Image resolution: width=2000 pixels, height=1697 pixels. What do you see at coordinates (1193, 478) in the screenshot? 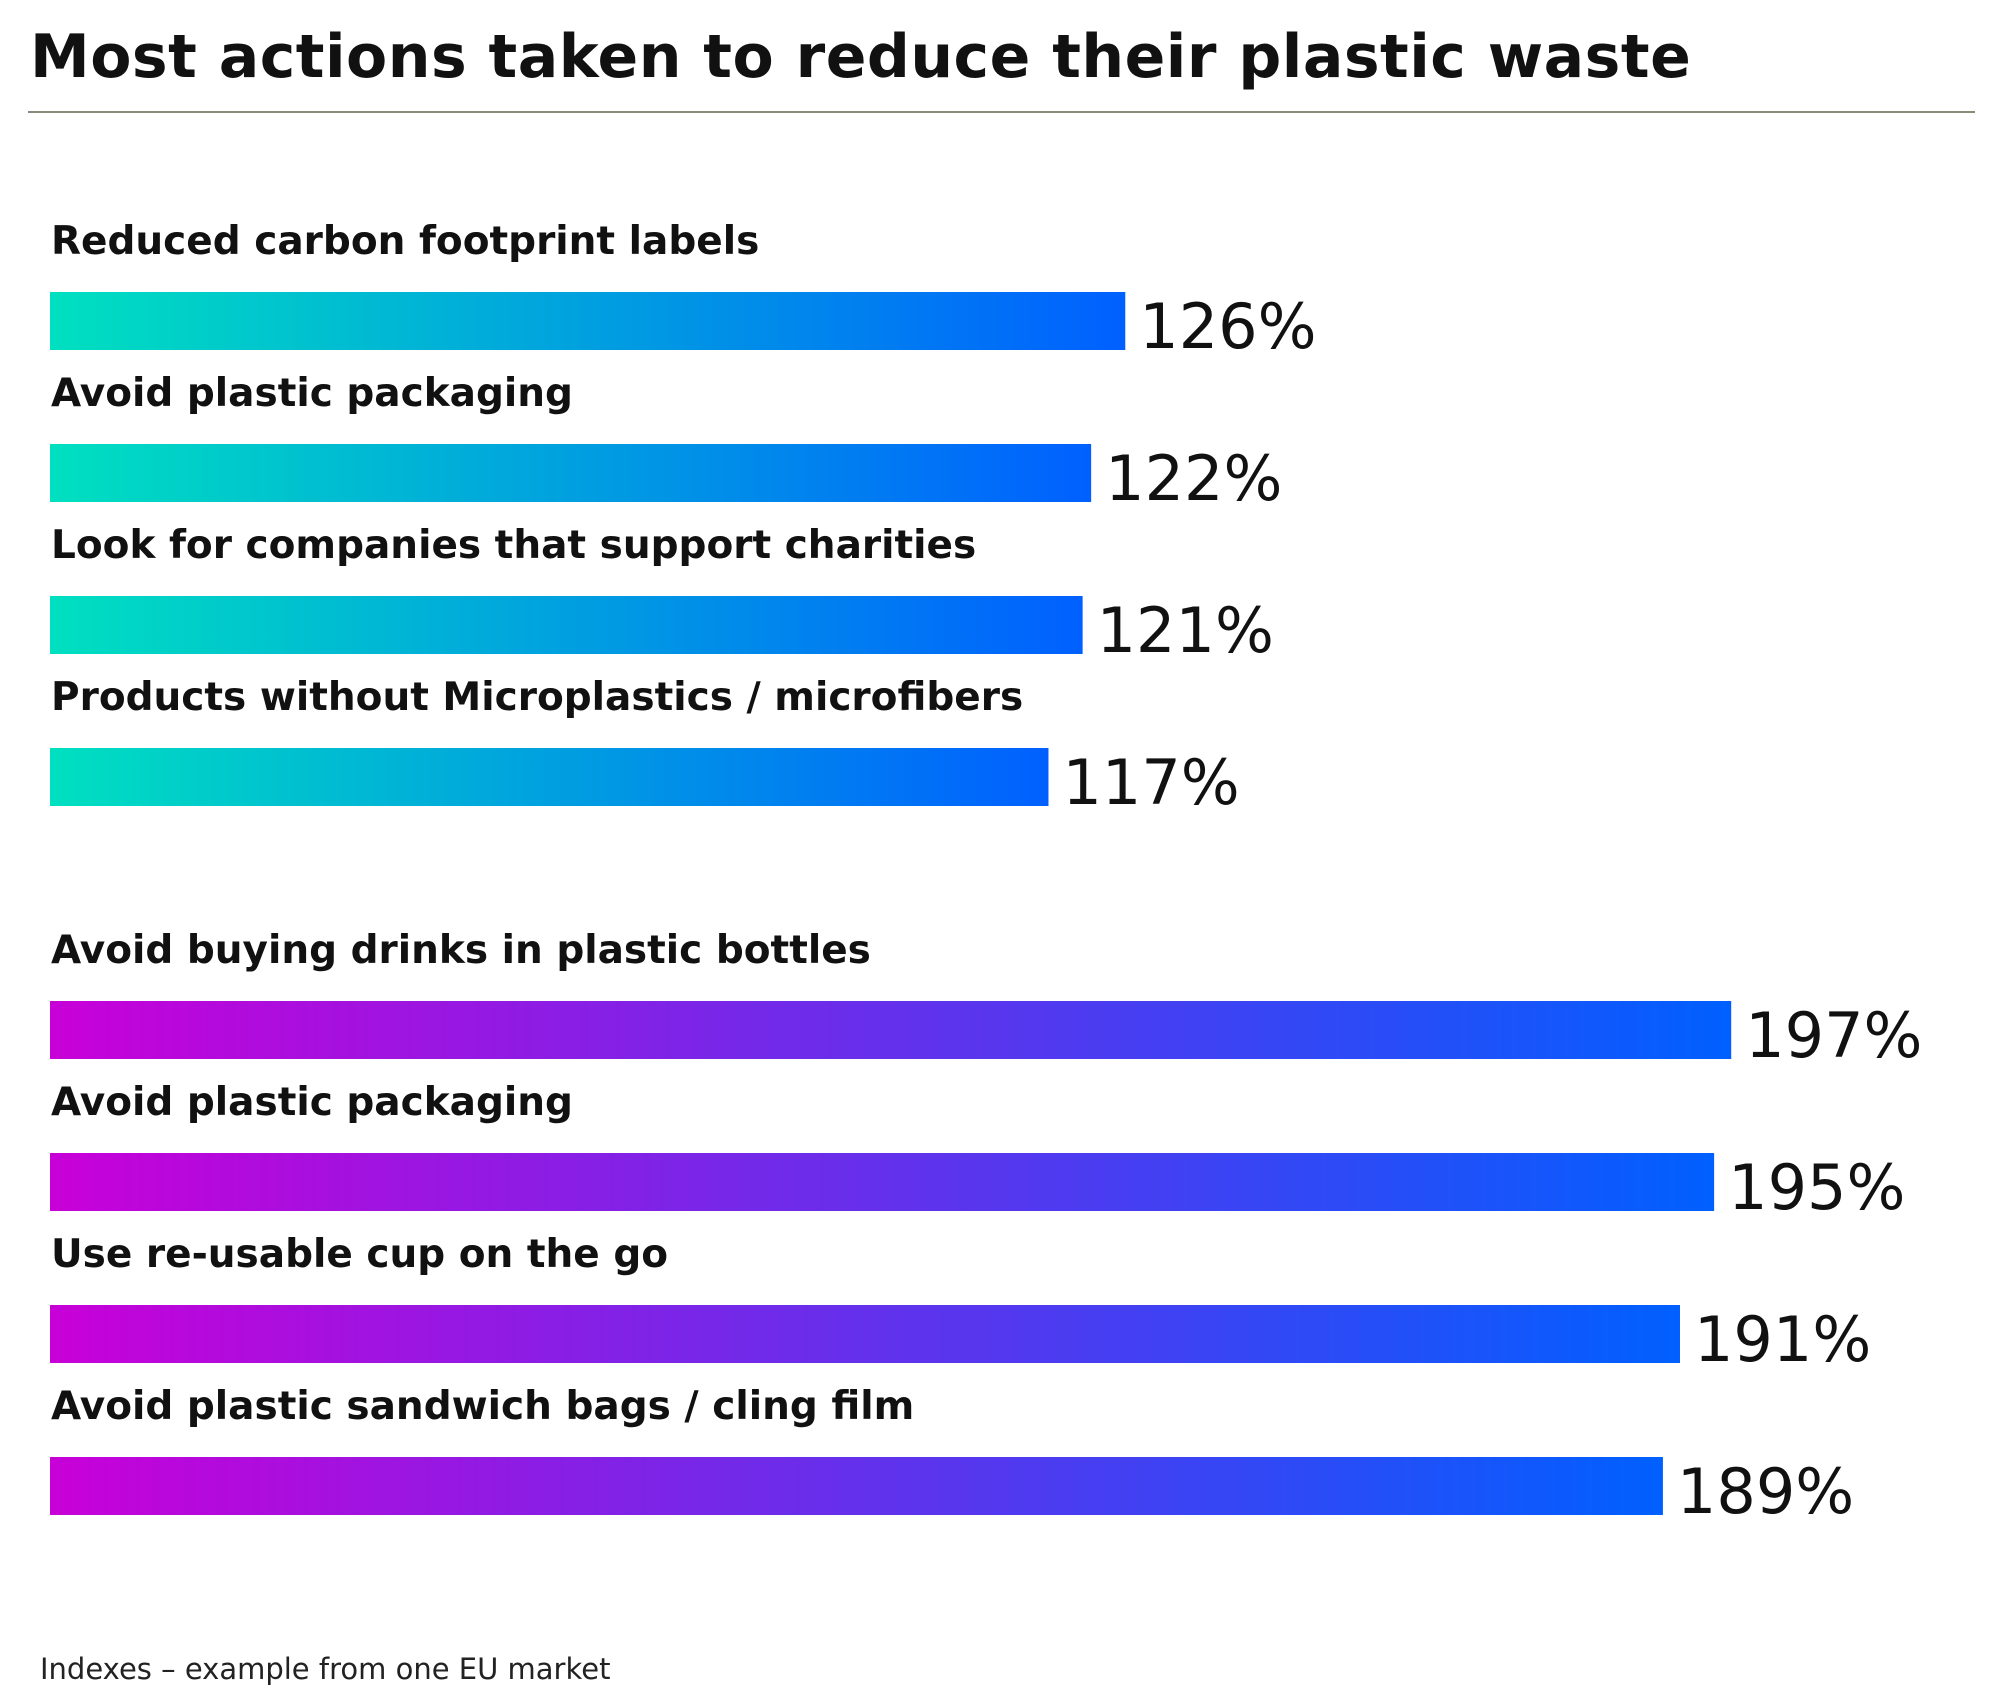
I see `value-label: 122%` at bounding box center [1193, 478].